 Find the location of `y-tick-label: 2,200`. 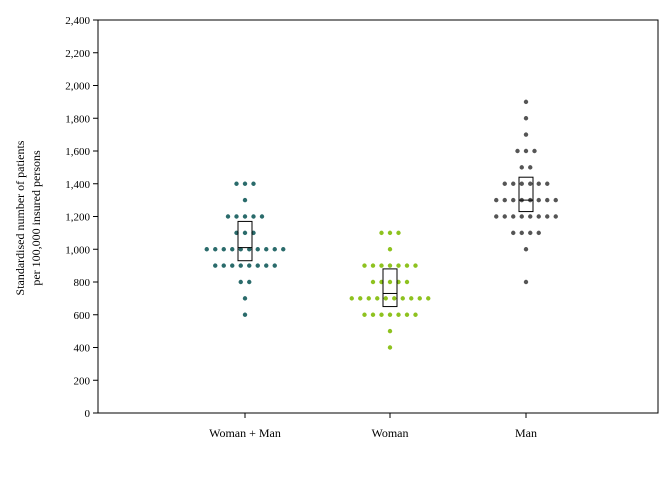

y-tick-label: 2,200 is located at coordinates (77, 54).